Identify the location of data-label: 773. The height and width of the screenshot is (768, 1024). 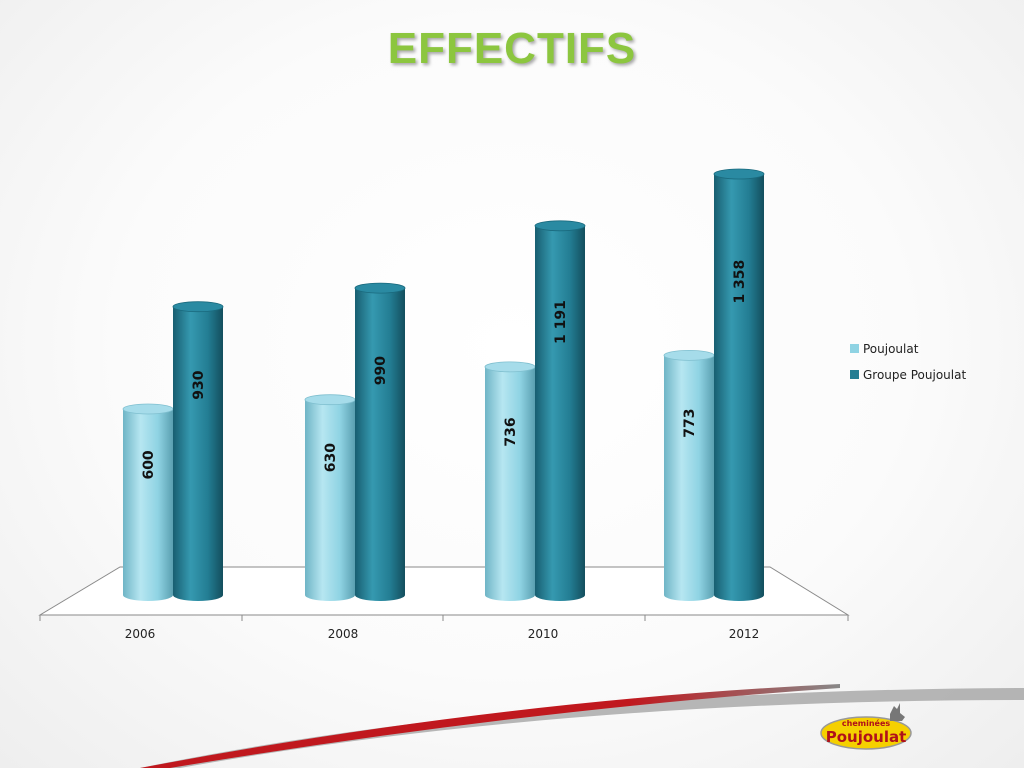
(690, 422).